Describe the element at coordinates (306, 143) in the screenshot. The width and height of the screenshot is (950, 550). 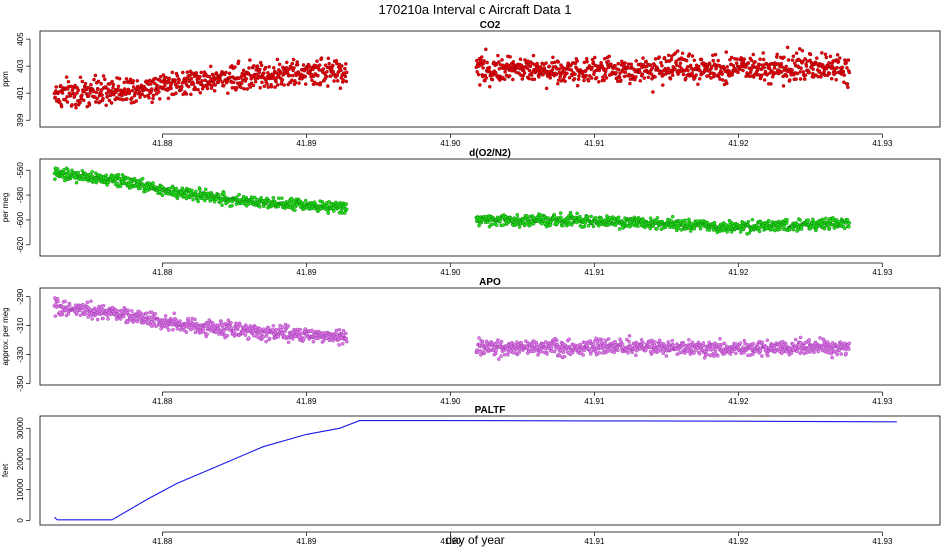
I see `x-tick-label: 41.89` at that location.